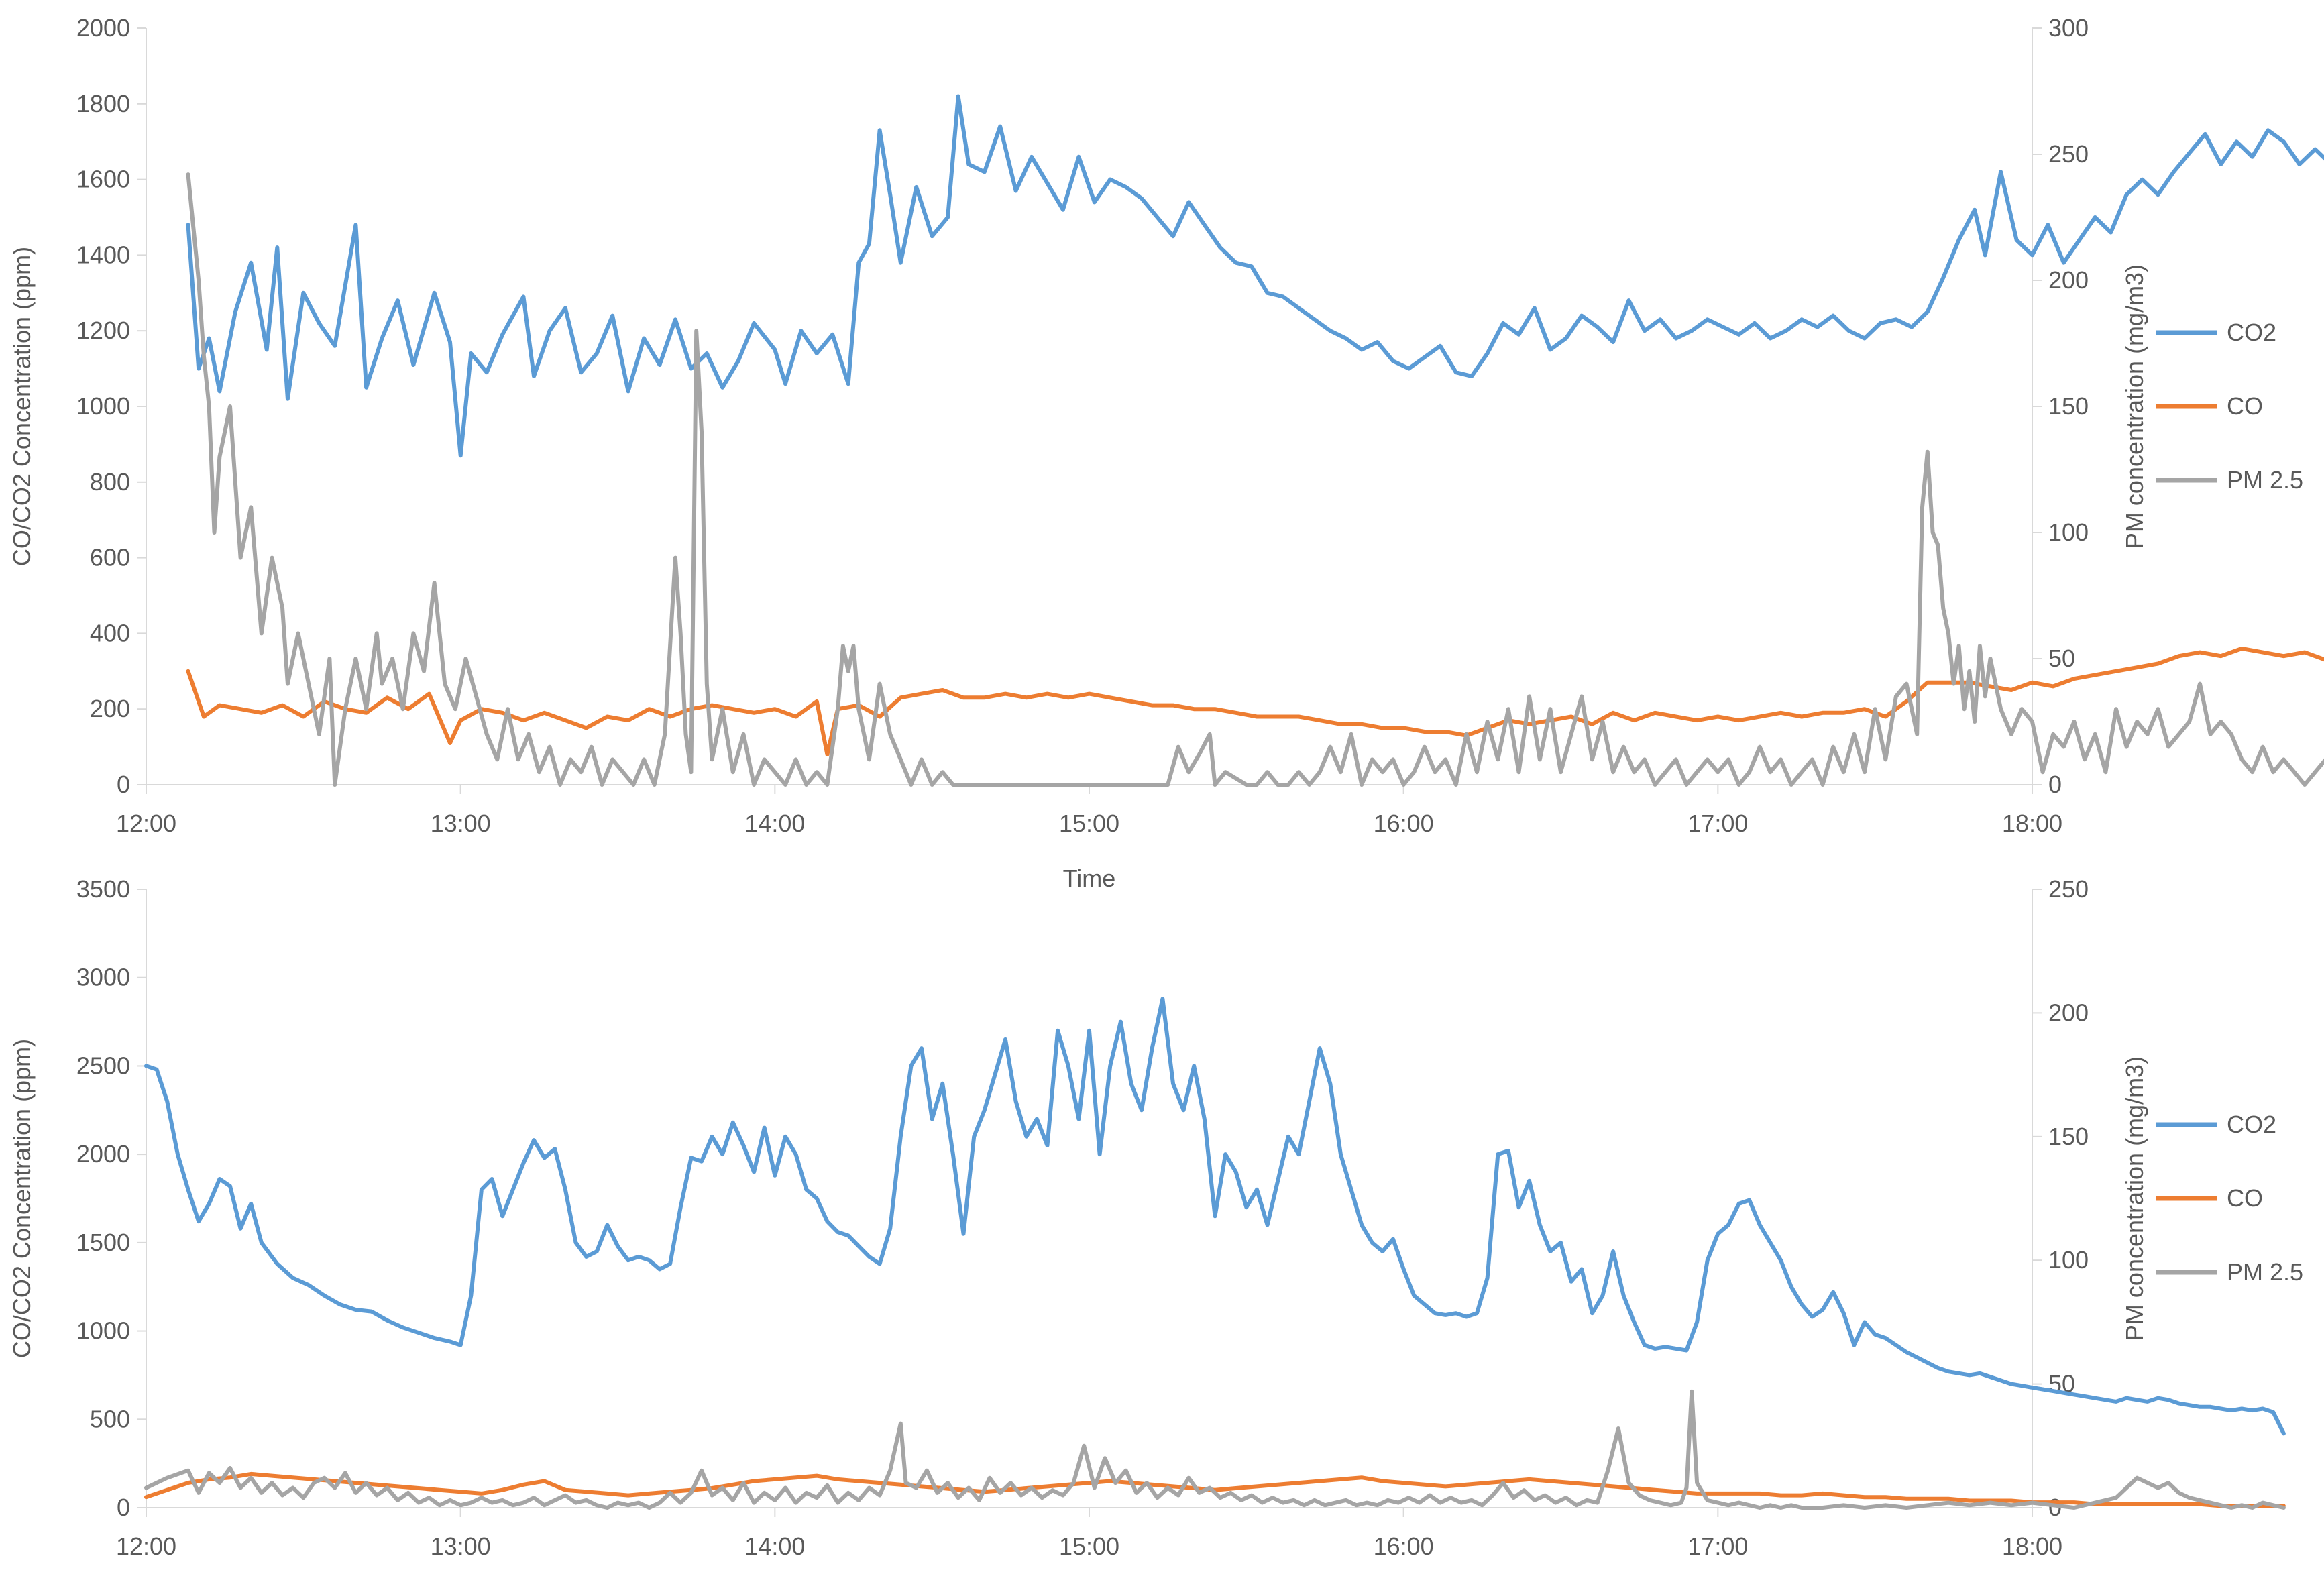 Image resolution: width=2324 pixels, height=1572 pixels. What do you see at coordinates (103, 1065) in the screenshot?
I see `y-tick-label: 2500` at bounding box center [103, 1065].